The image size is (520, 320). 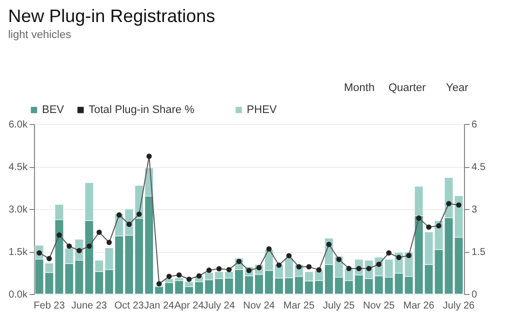 What do you see at coordinates (475, 295) in the screenshot?
I see `y2-tick-label: 0` at bounding box center [475, 295].